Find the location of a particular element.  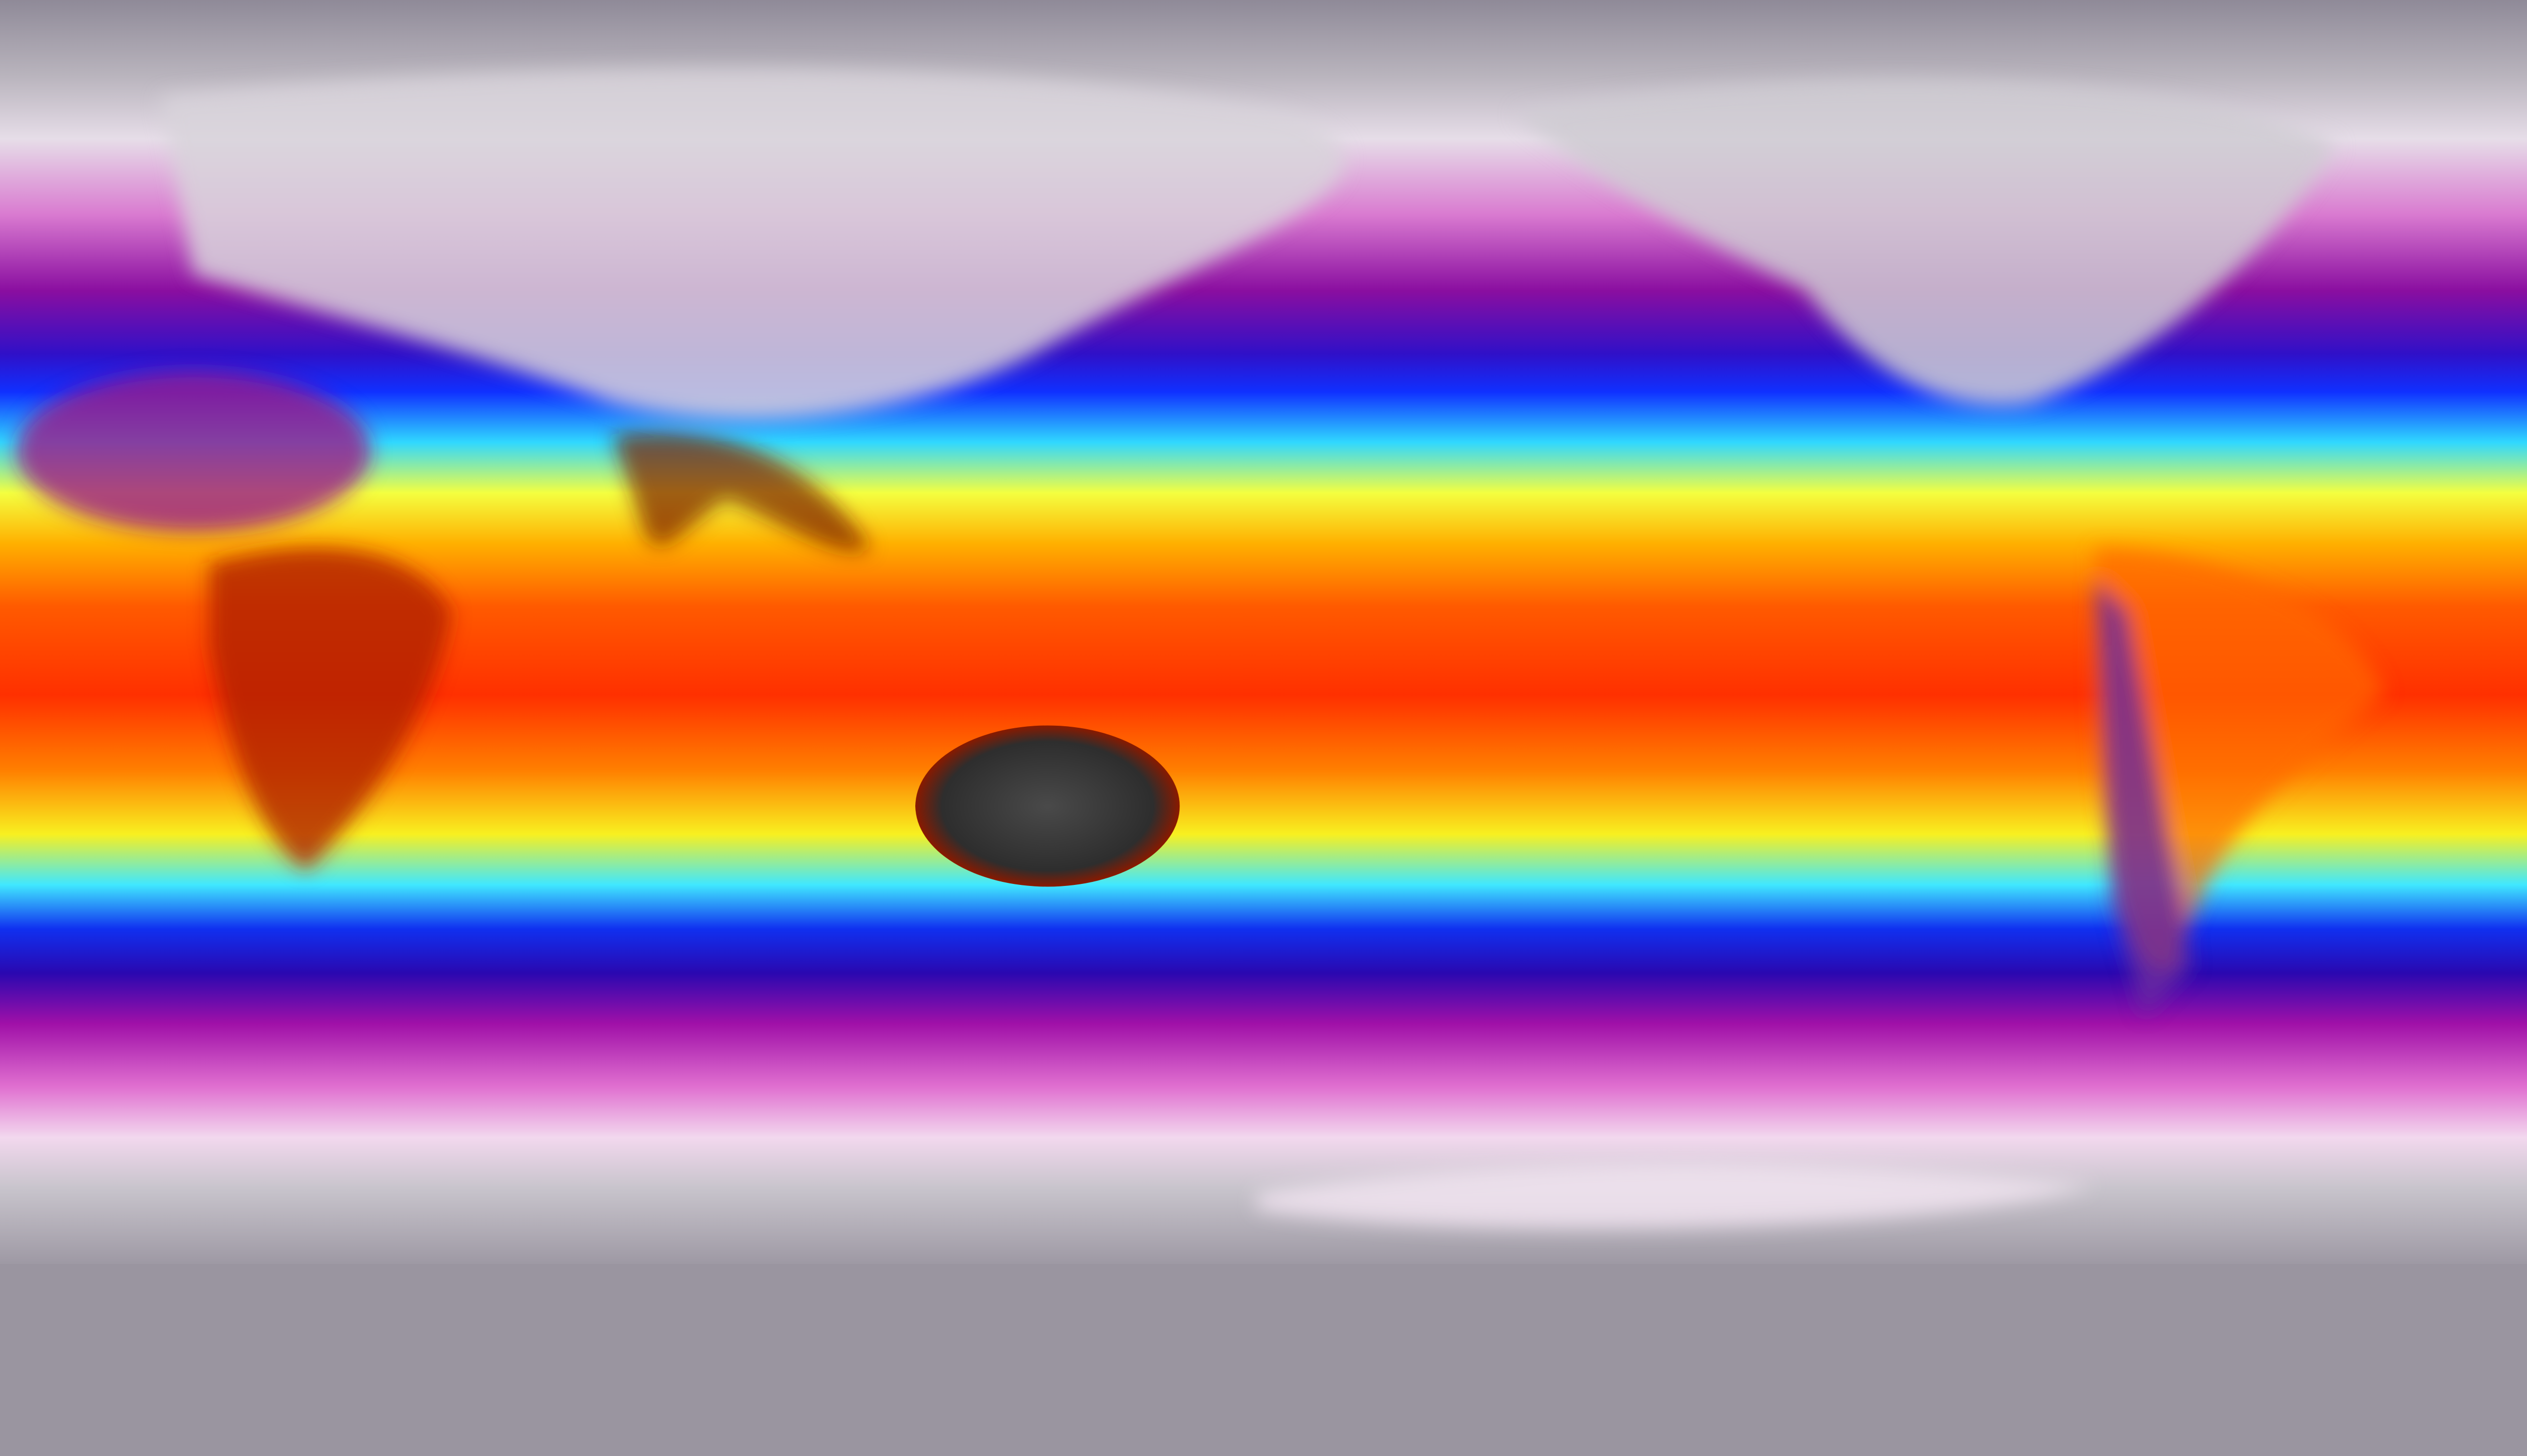

north-america-cold is located at coordinates (1926, 242).